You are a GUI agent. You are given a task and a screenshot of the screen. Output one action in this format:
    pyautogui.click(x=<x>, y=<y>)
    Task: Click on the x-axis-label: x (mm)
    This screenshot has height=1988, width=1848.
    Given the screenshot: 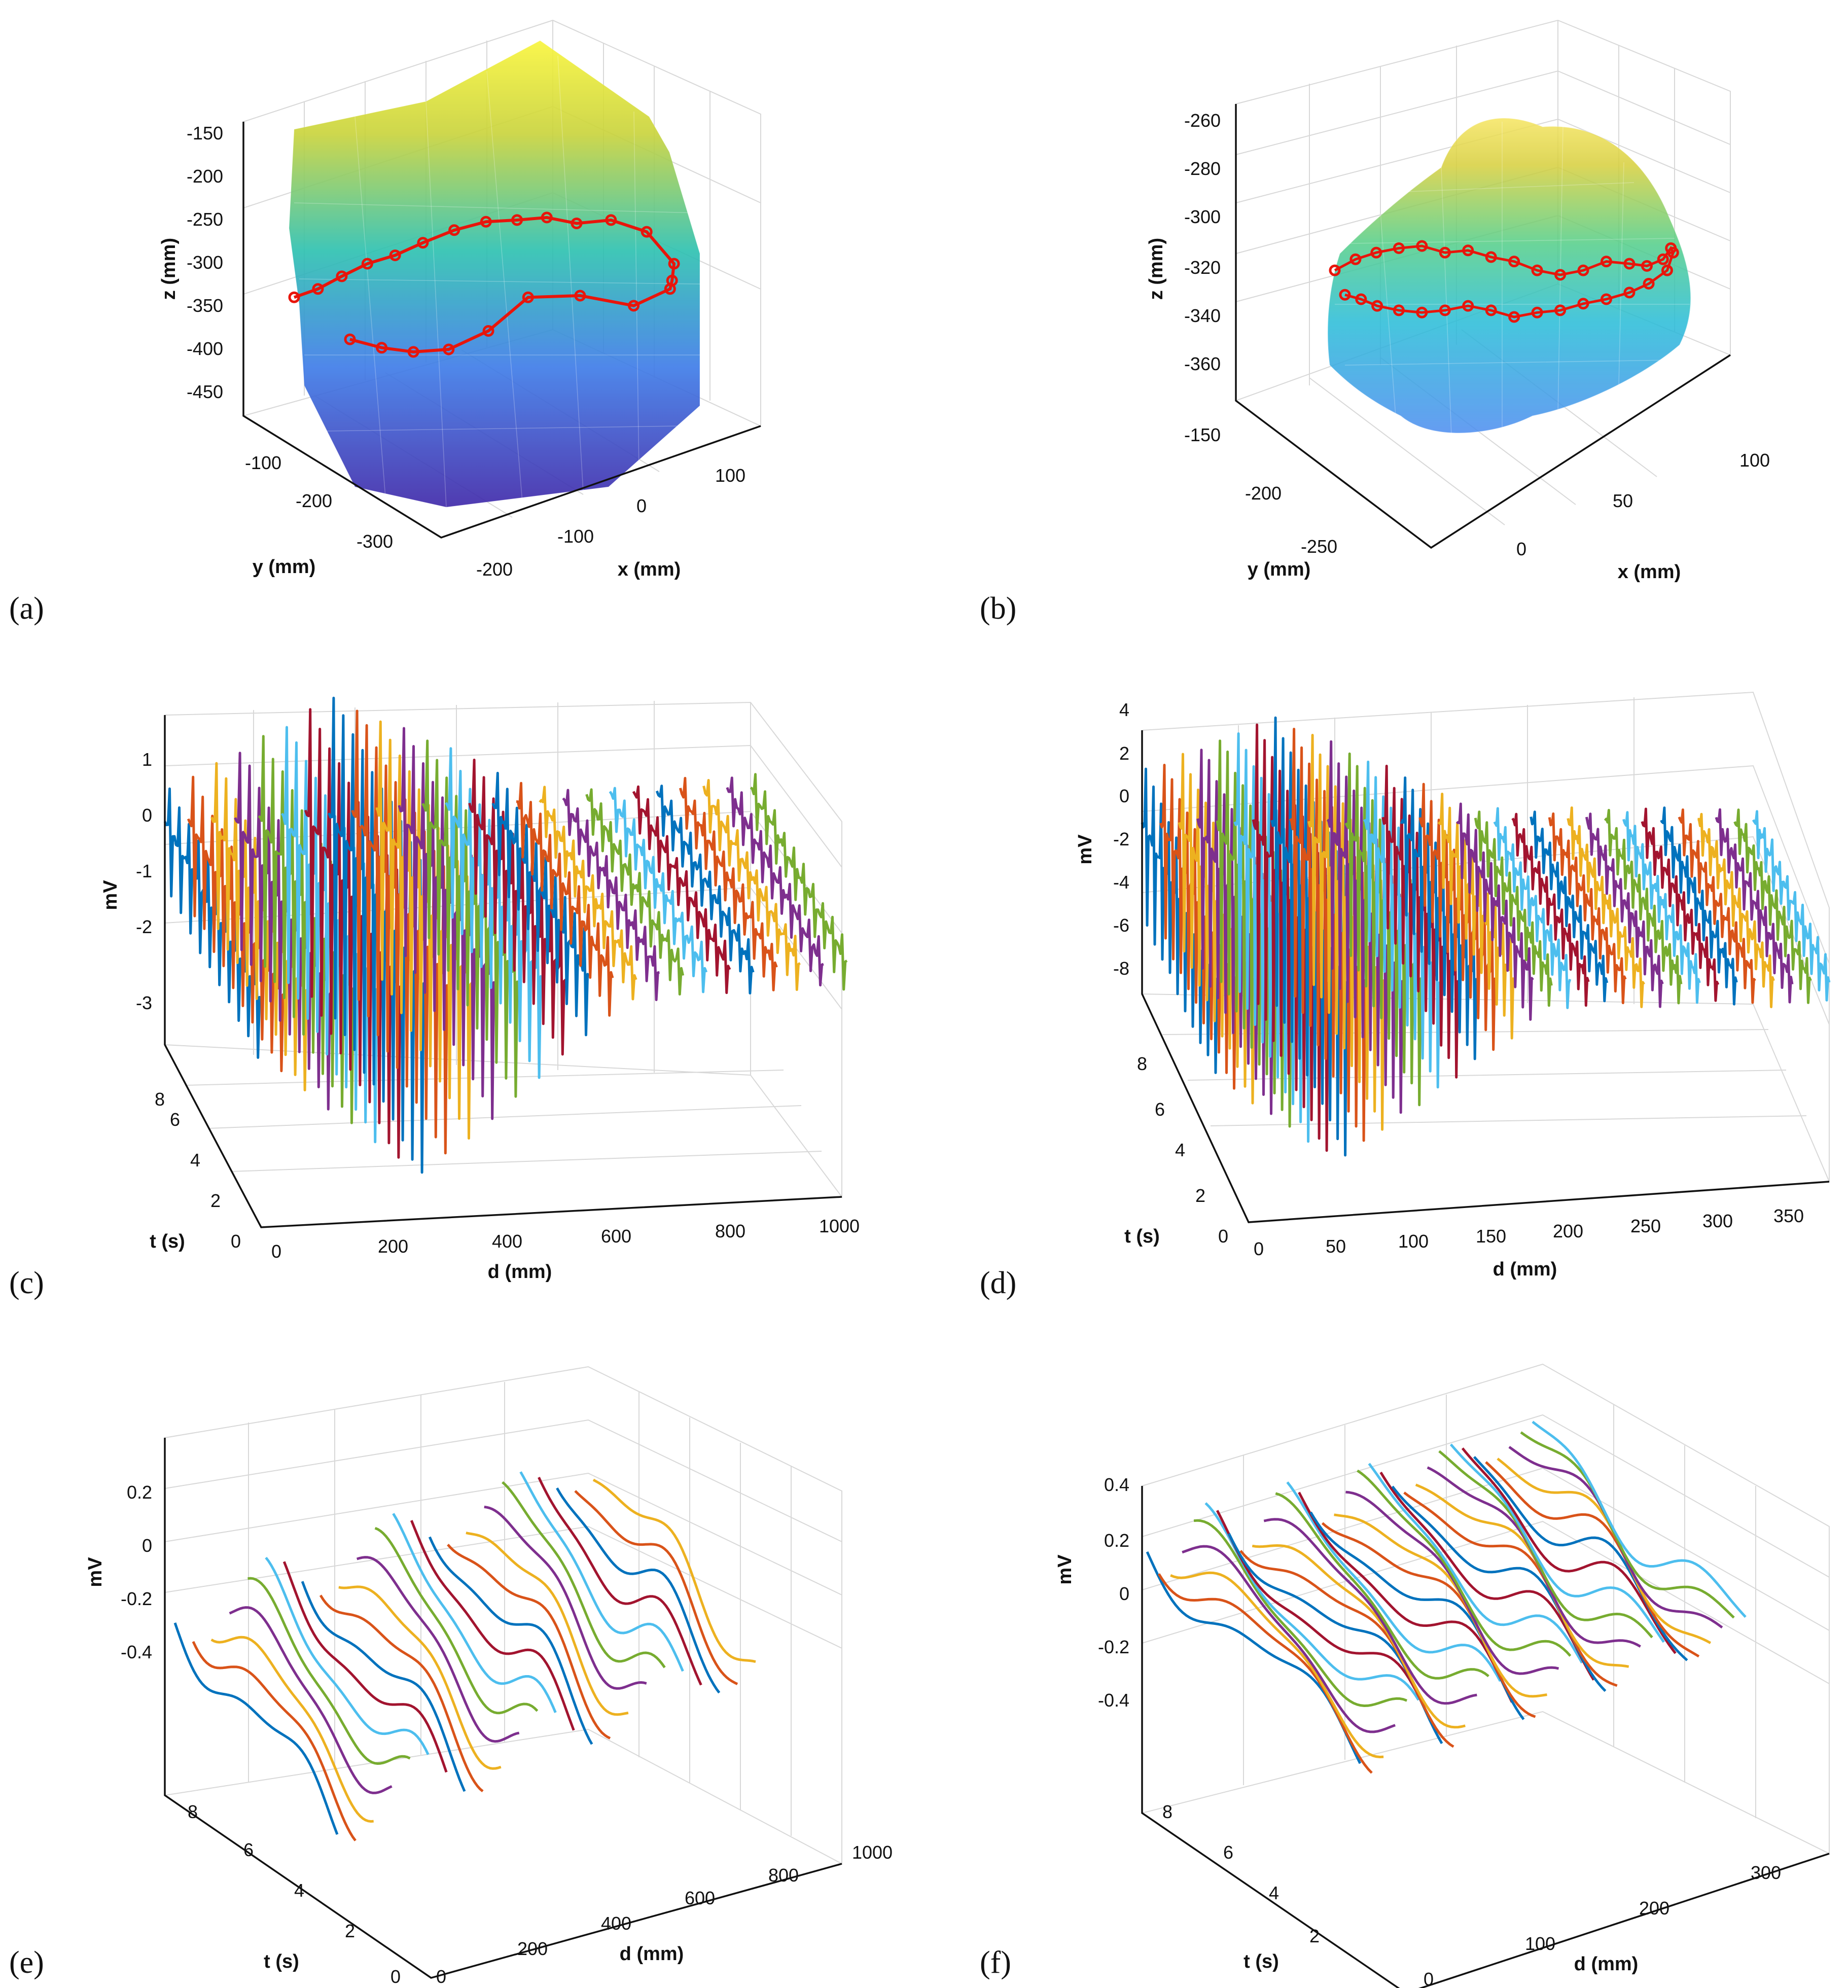 What is the action you would take?
    pyautogui.click(x=649, y=569)
    